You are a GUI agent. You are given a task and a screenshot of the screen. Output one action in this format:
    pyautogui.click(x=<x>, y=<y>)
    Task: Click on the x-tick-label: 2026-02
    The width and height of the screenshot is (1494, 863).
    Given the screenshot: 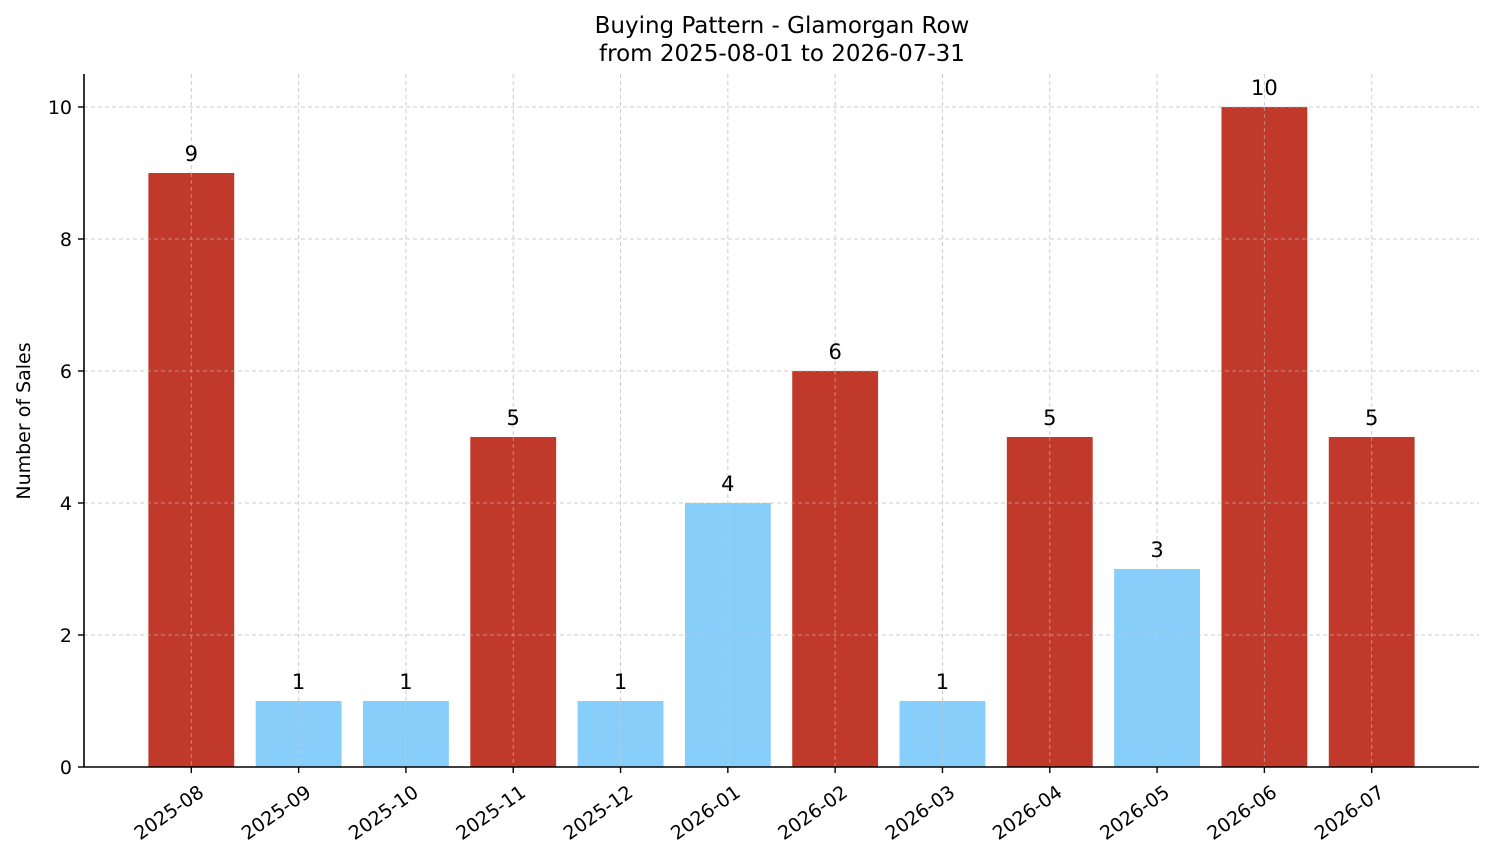 What is the action you would take?
    pyautogui.click(x=813, y=813)
    